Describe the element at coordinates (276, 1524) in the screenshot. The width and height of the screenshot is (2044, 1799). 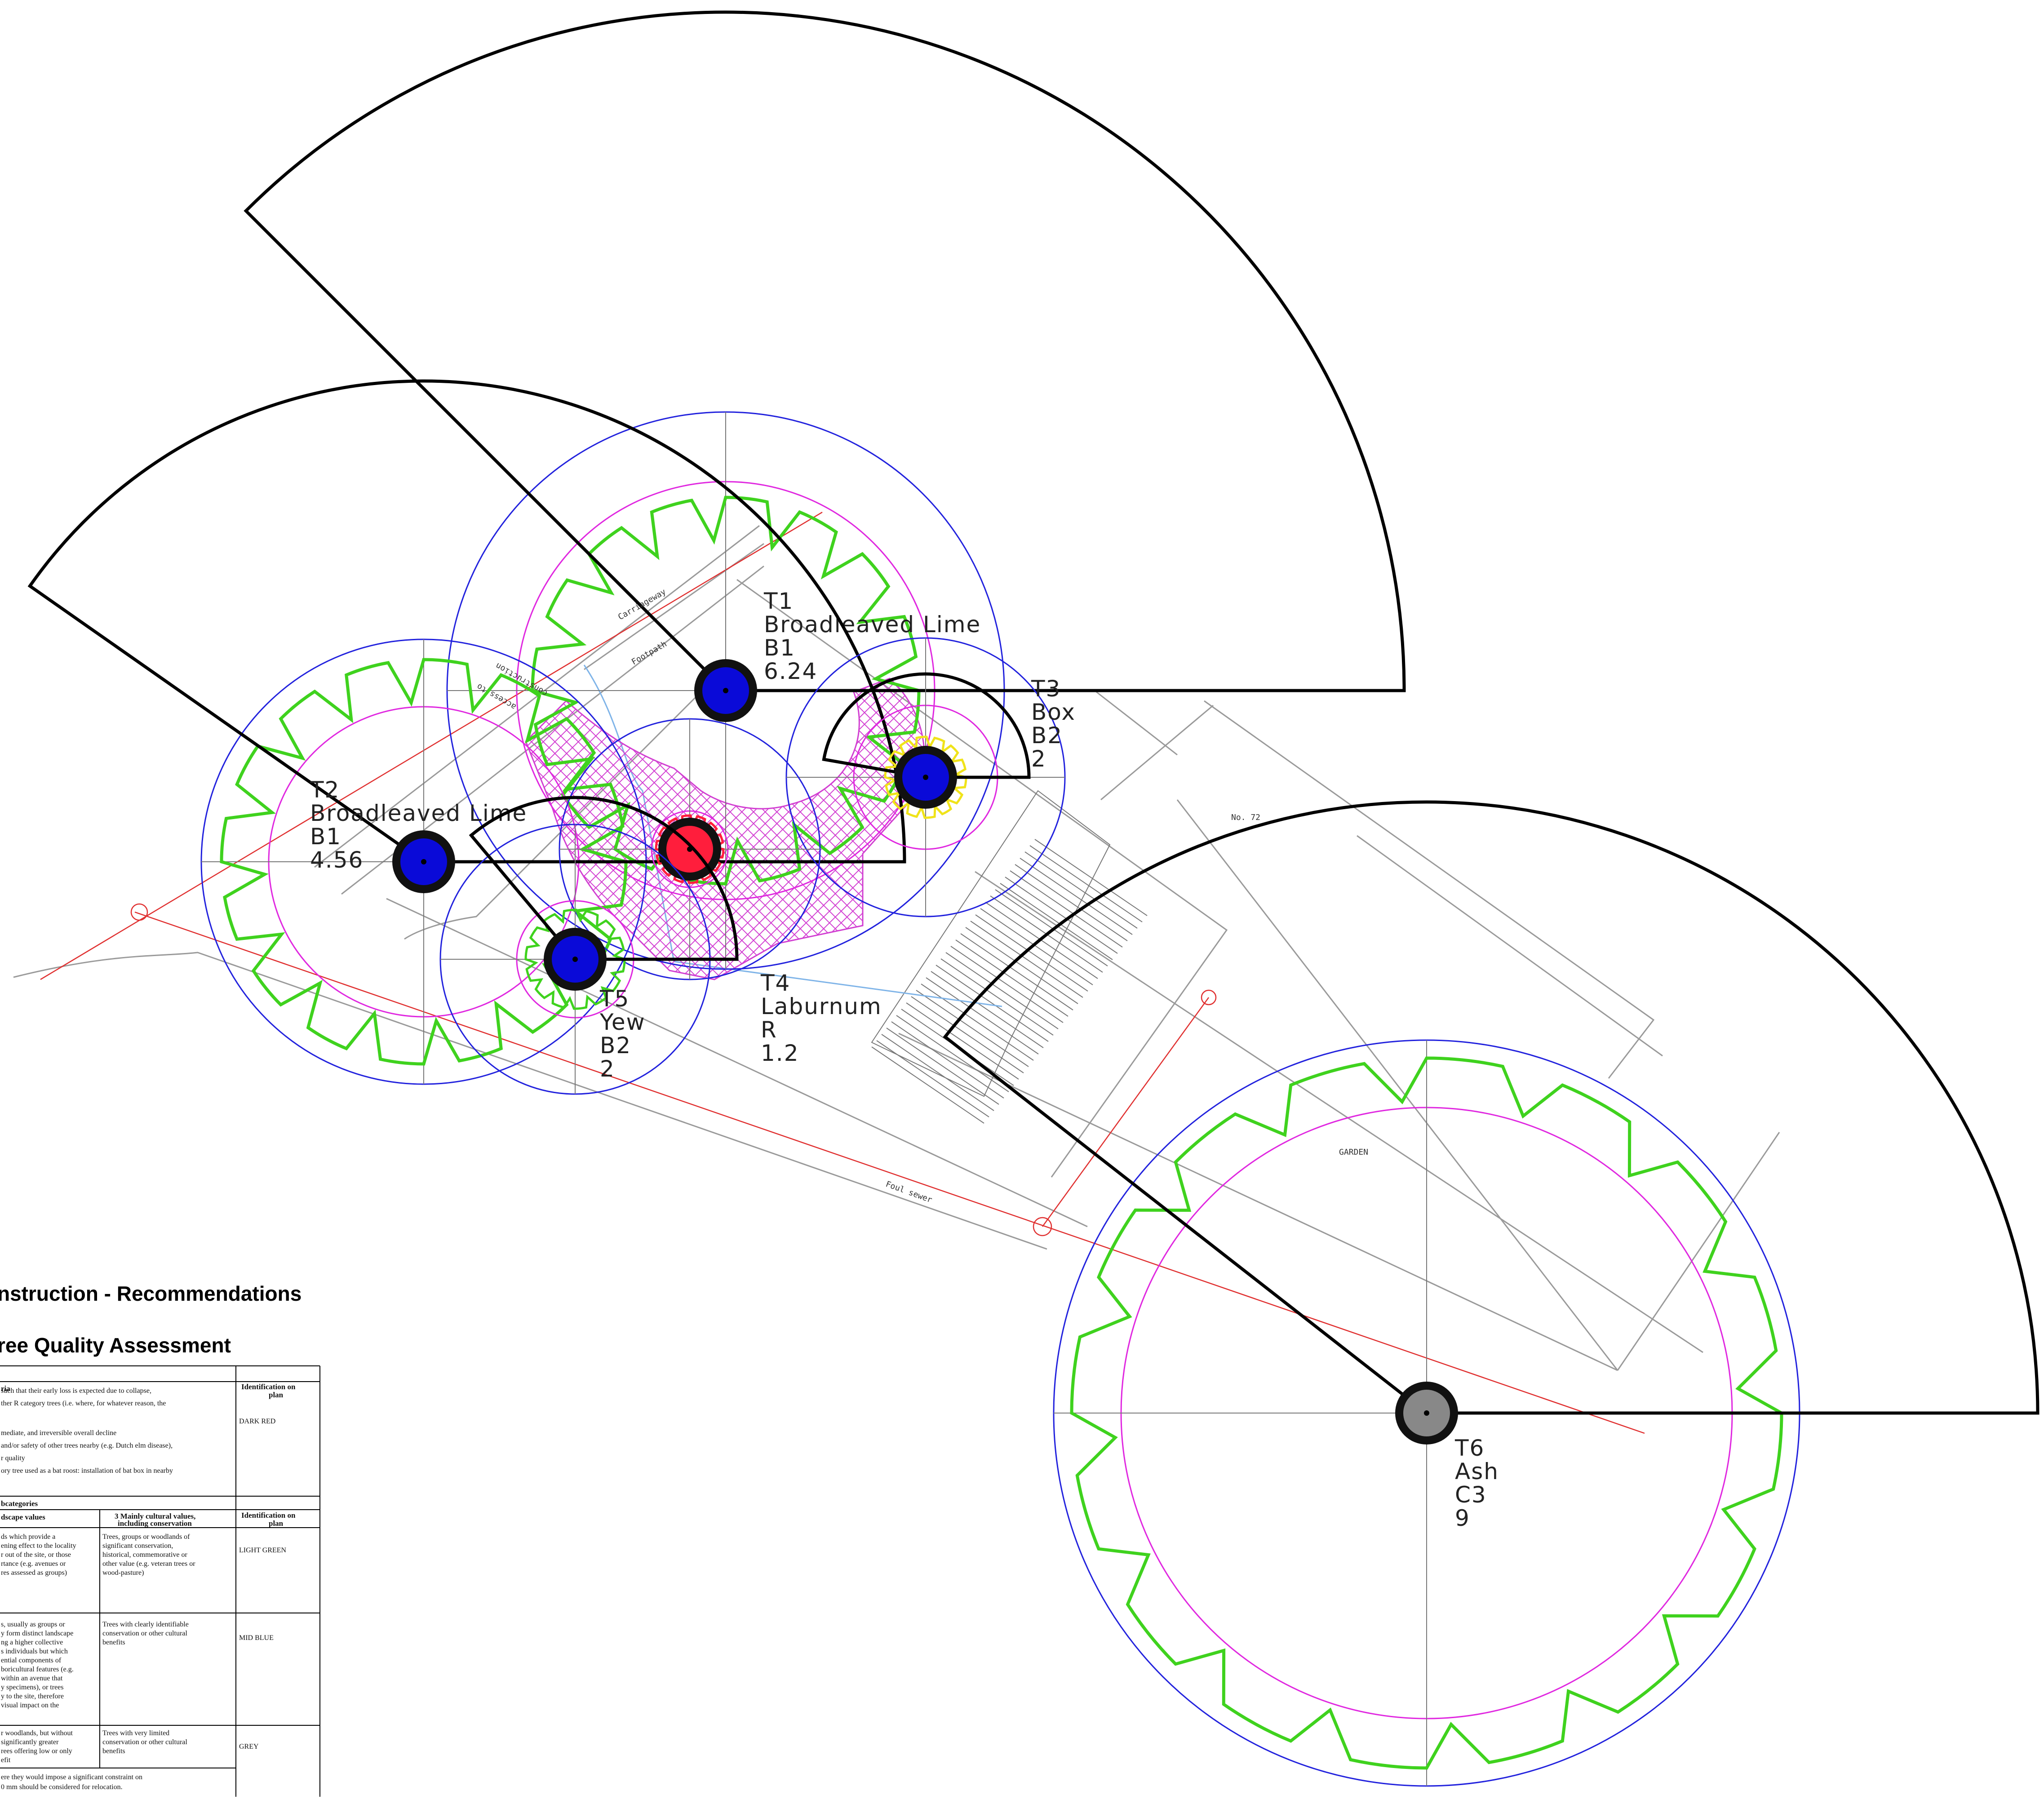
I see `id-header-2b: plan` at that location.